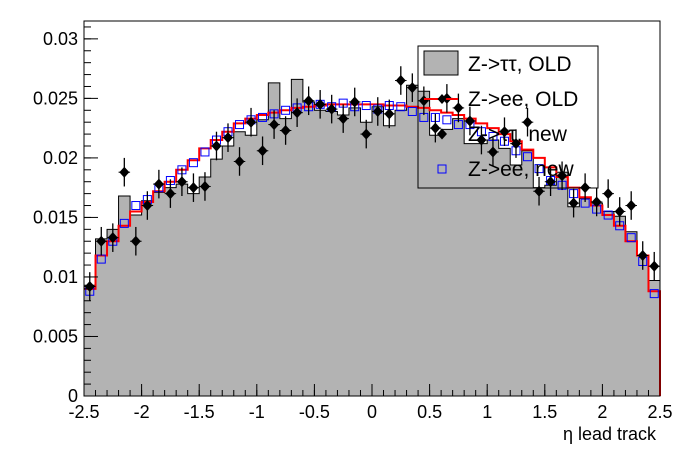  Describe the element at coordinates (520, 64) in the screenshot. I see `legend-label: Z->ττ, OLD` at that location.